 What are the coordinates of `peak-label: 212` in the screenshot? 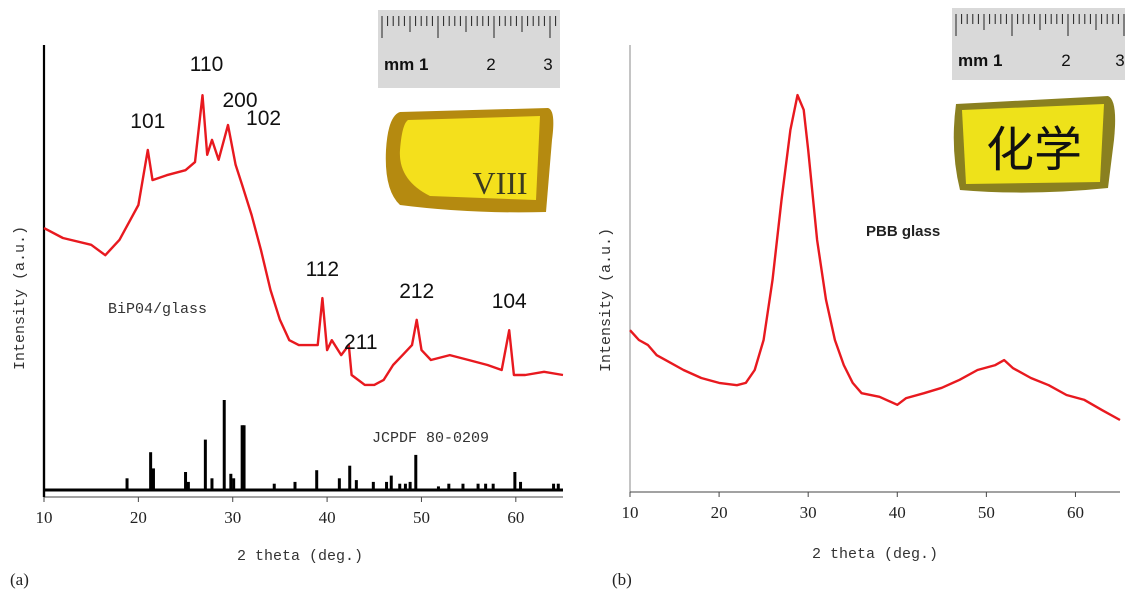 It's located at (416, 291).